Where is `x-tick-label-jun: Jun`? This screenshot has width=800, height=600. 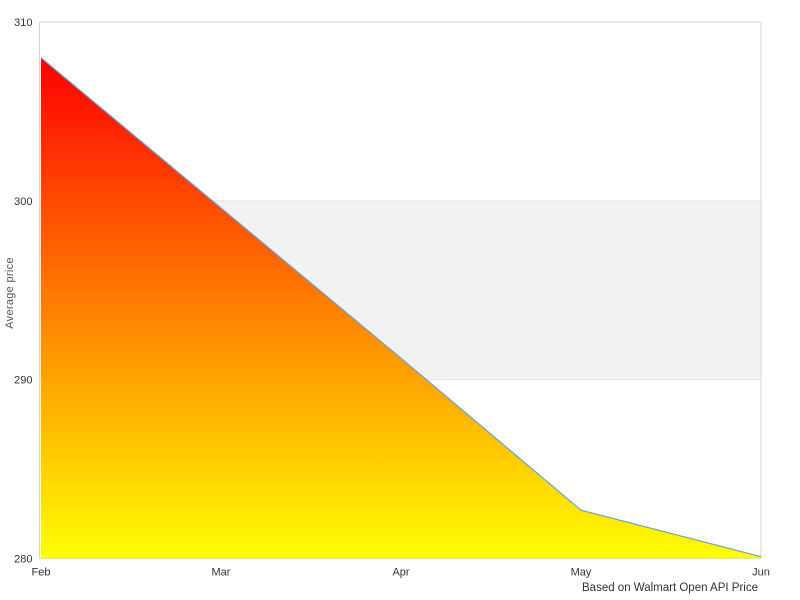 x-tick-label-jun: Jun is located at coordinates (761, 573).